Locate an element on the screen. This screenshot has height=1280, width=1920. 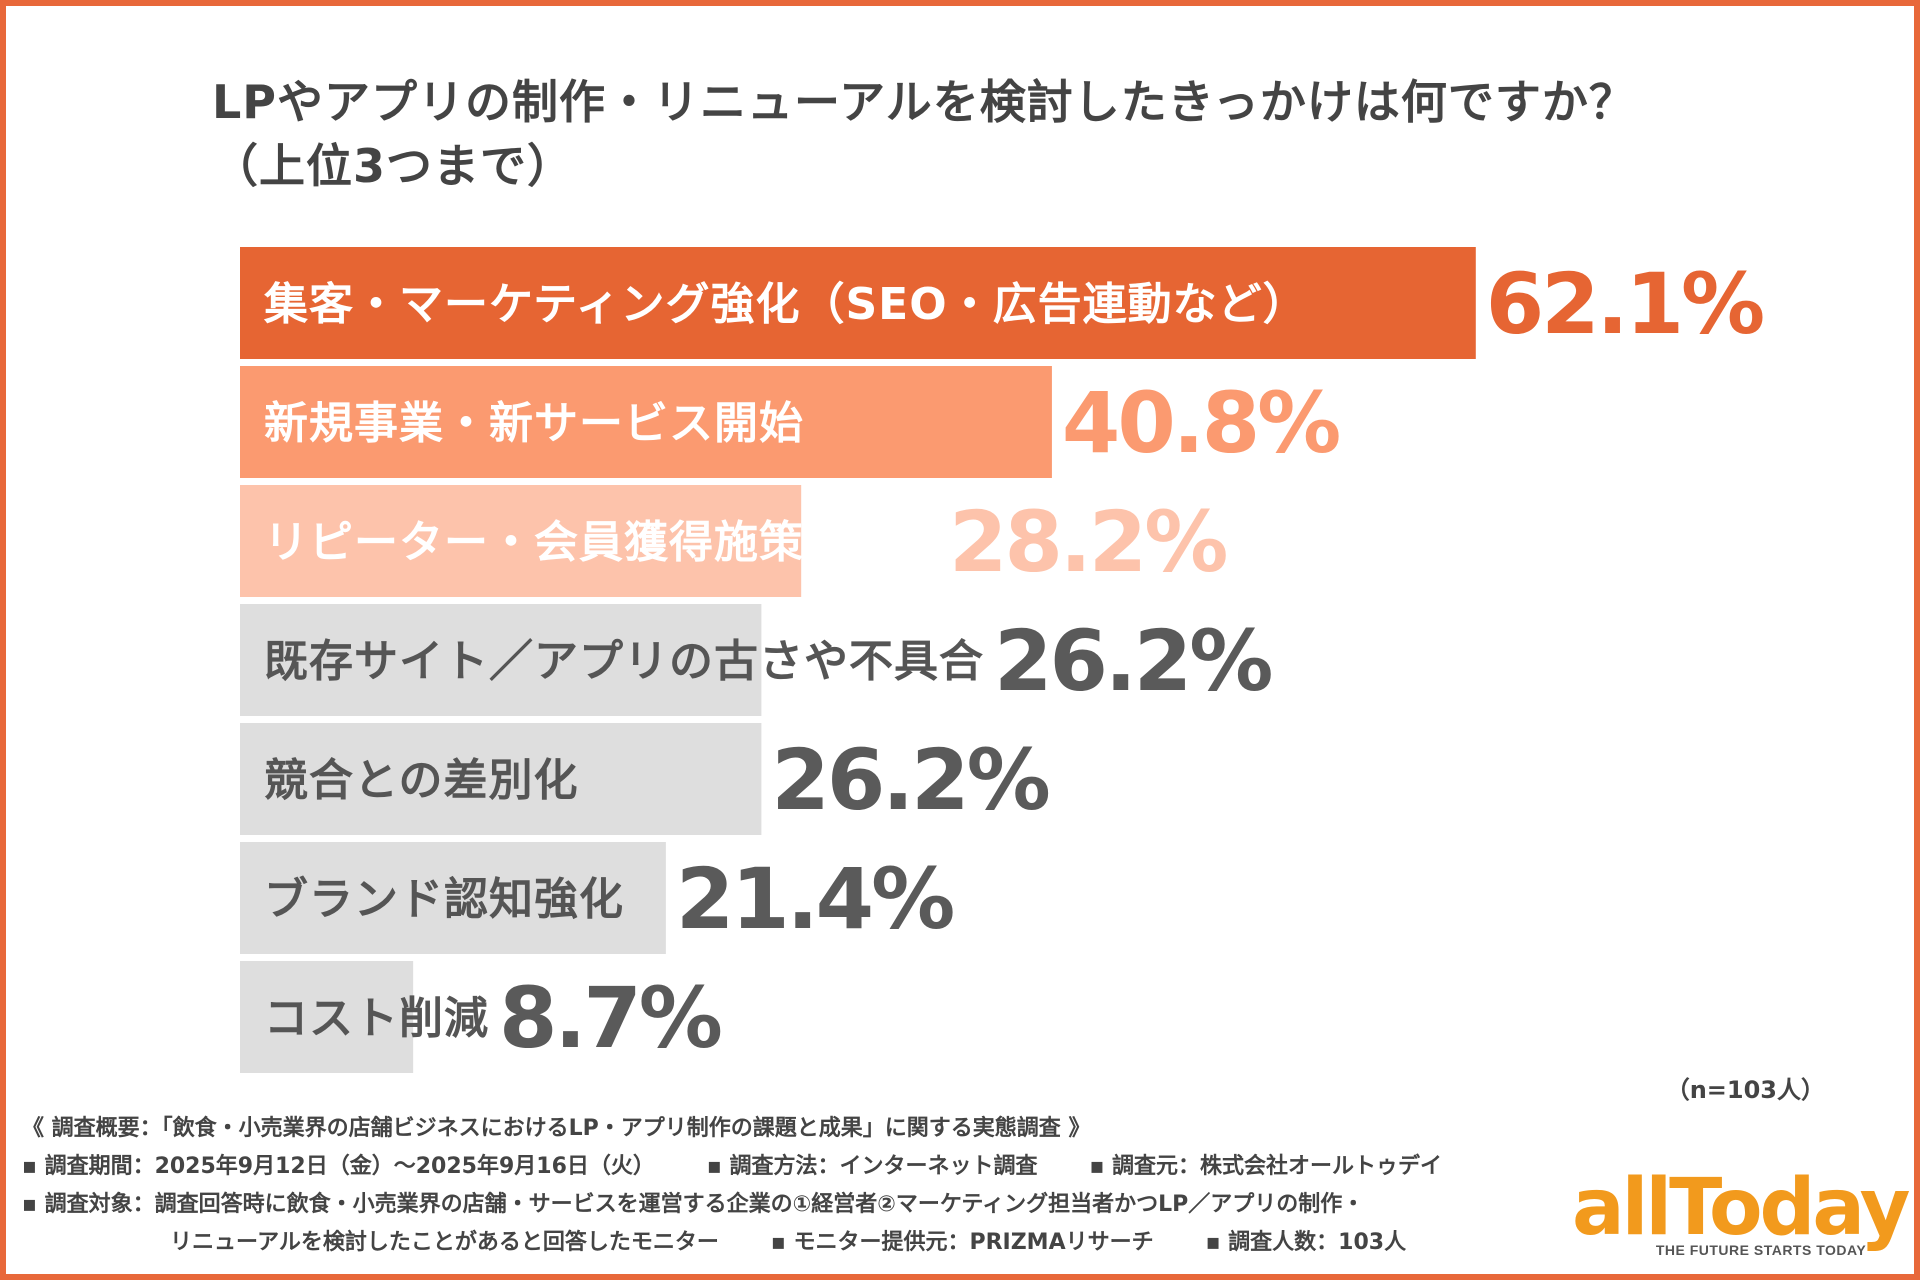
chart-title-line2: （上位3つまで） is located at coordinates (393, 166).